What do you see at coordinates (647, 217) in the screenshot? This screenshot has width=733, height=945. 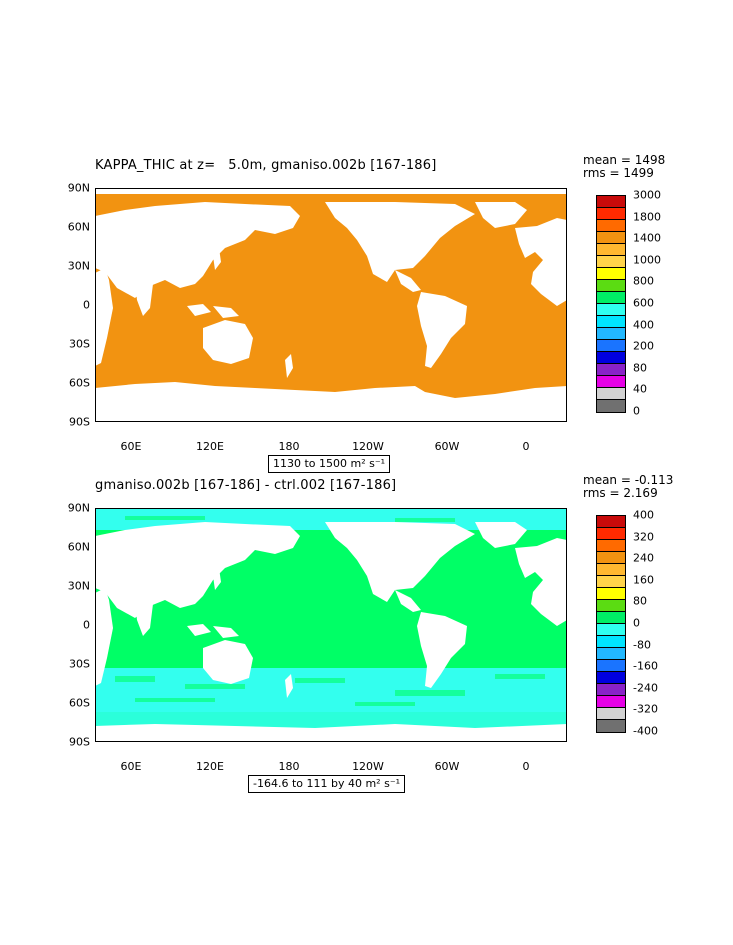 I see `colorbar-label: 1800` at bounding box center [647, 217].